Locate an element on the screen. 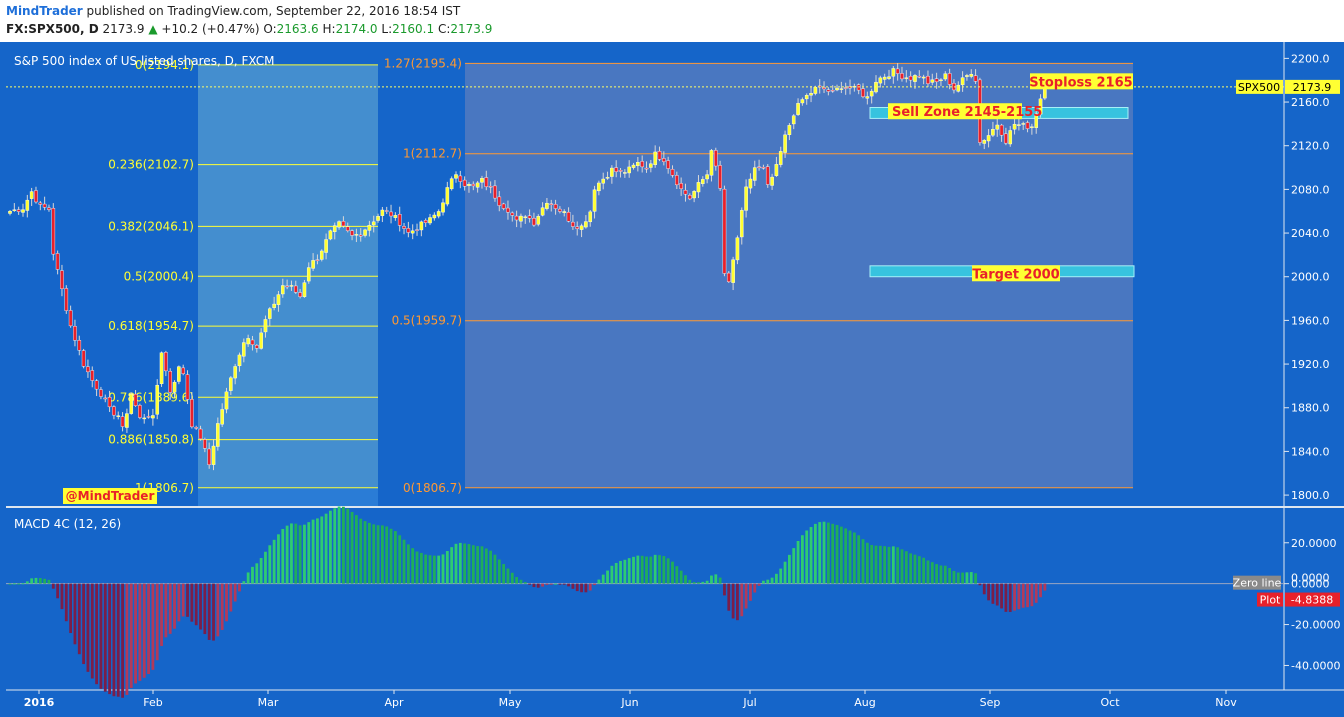 The height and width of the screenshot is (717, 1344). time-axis: 2016 Feb Mar Apr May Jun Jul Aug Sep Oct Nov is located at coordinates (631, 699).